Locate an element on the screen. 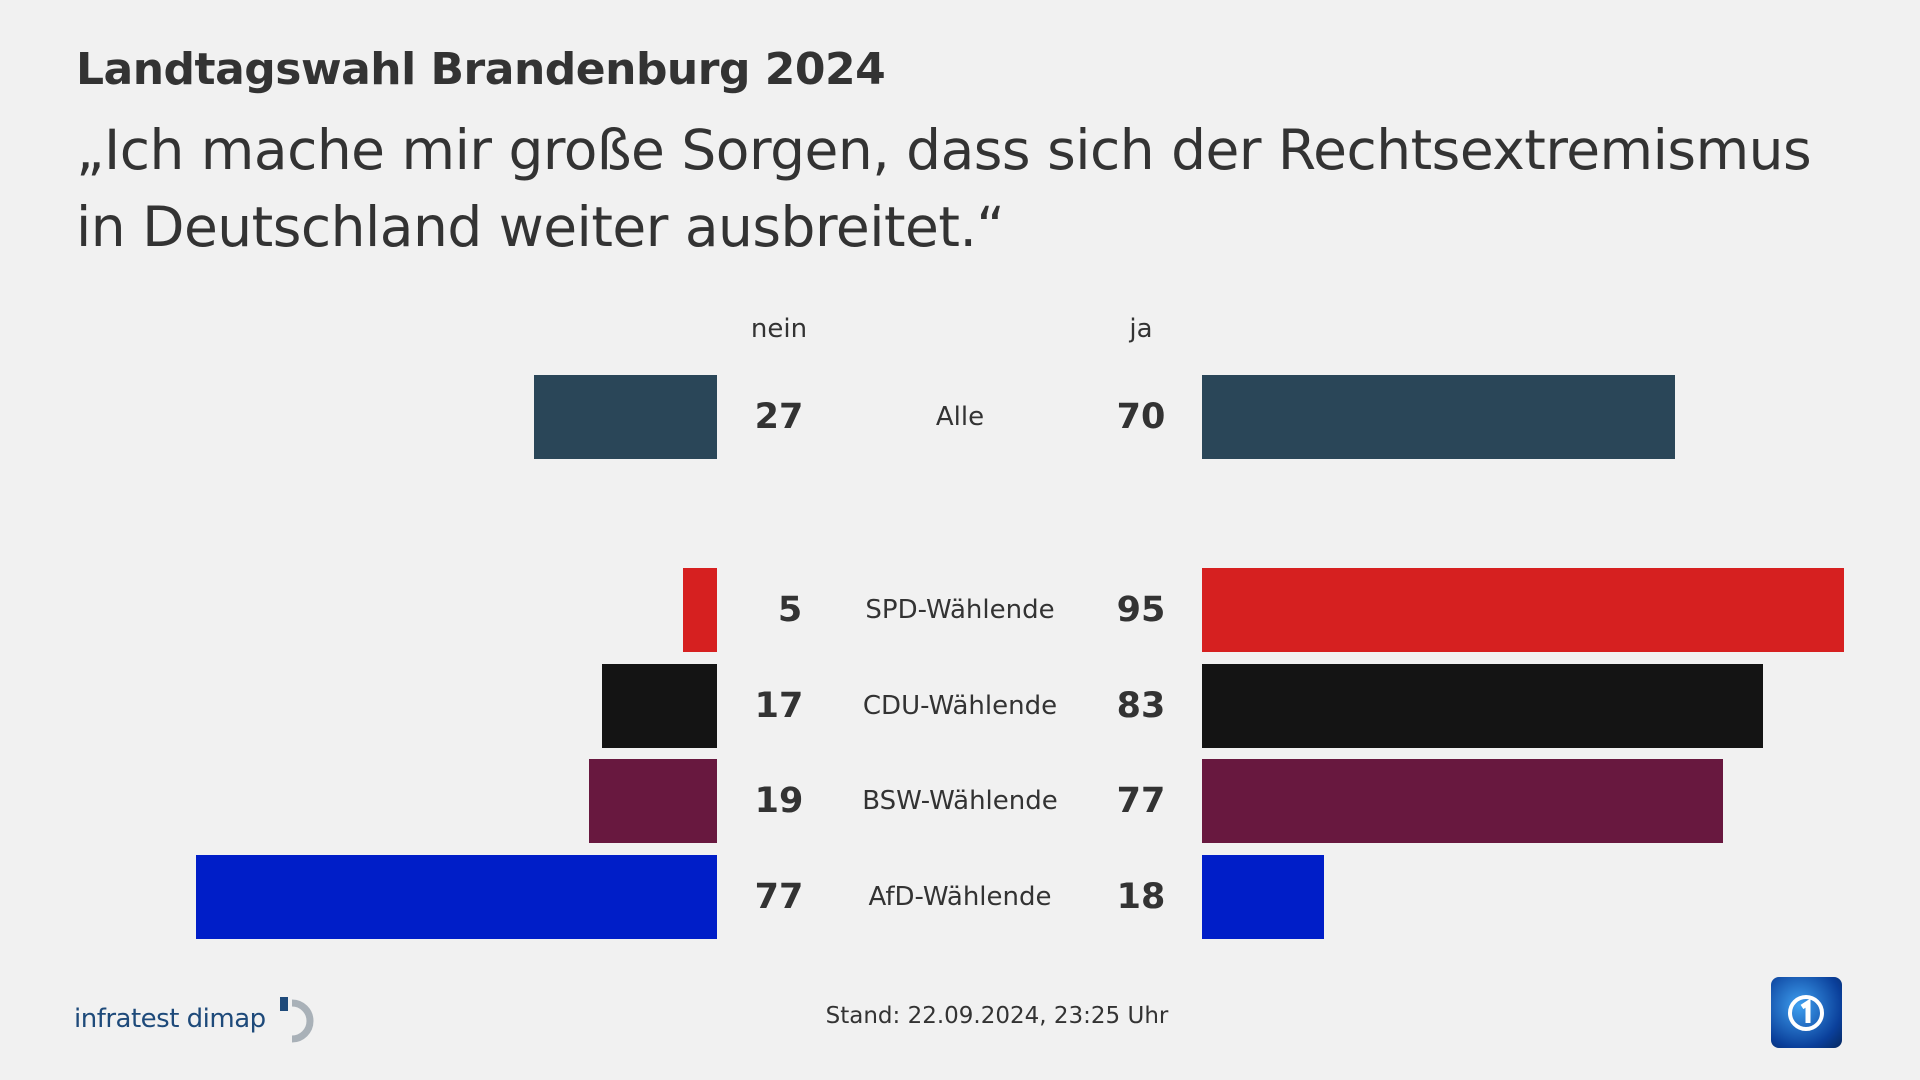  column-header-ja: ja is located at coordinates (1141, 329).